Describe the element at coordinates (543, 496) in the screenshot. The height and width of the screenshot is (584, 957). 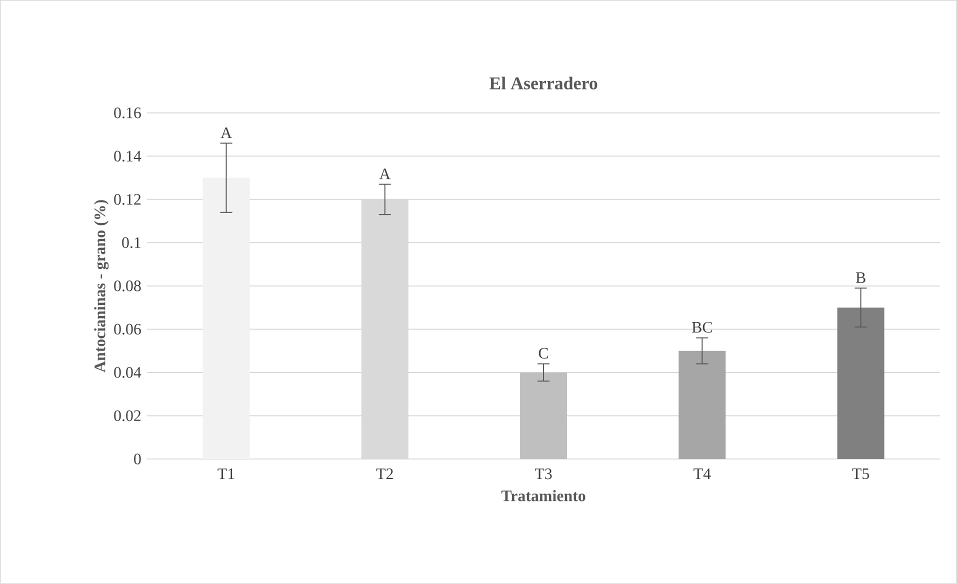
I see `x-axis-title: Tratamiento` at that location.